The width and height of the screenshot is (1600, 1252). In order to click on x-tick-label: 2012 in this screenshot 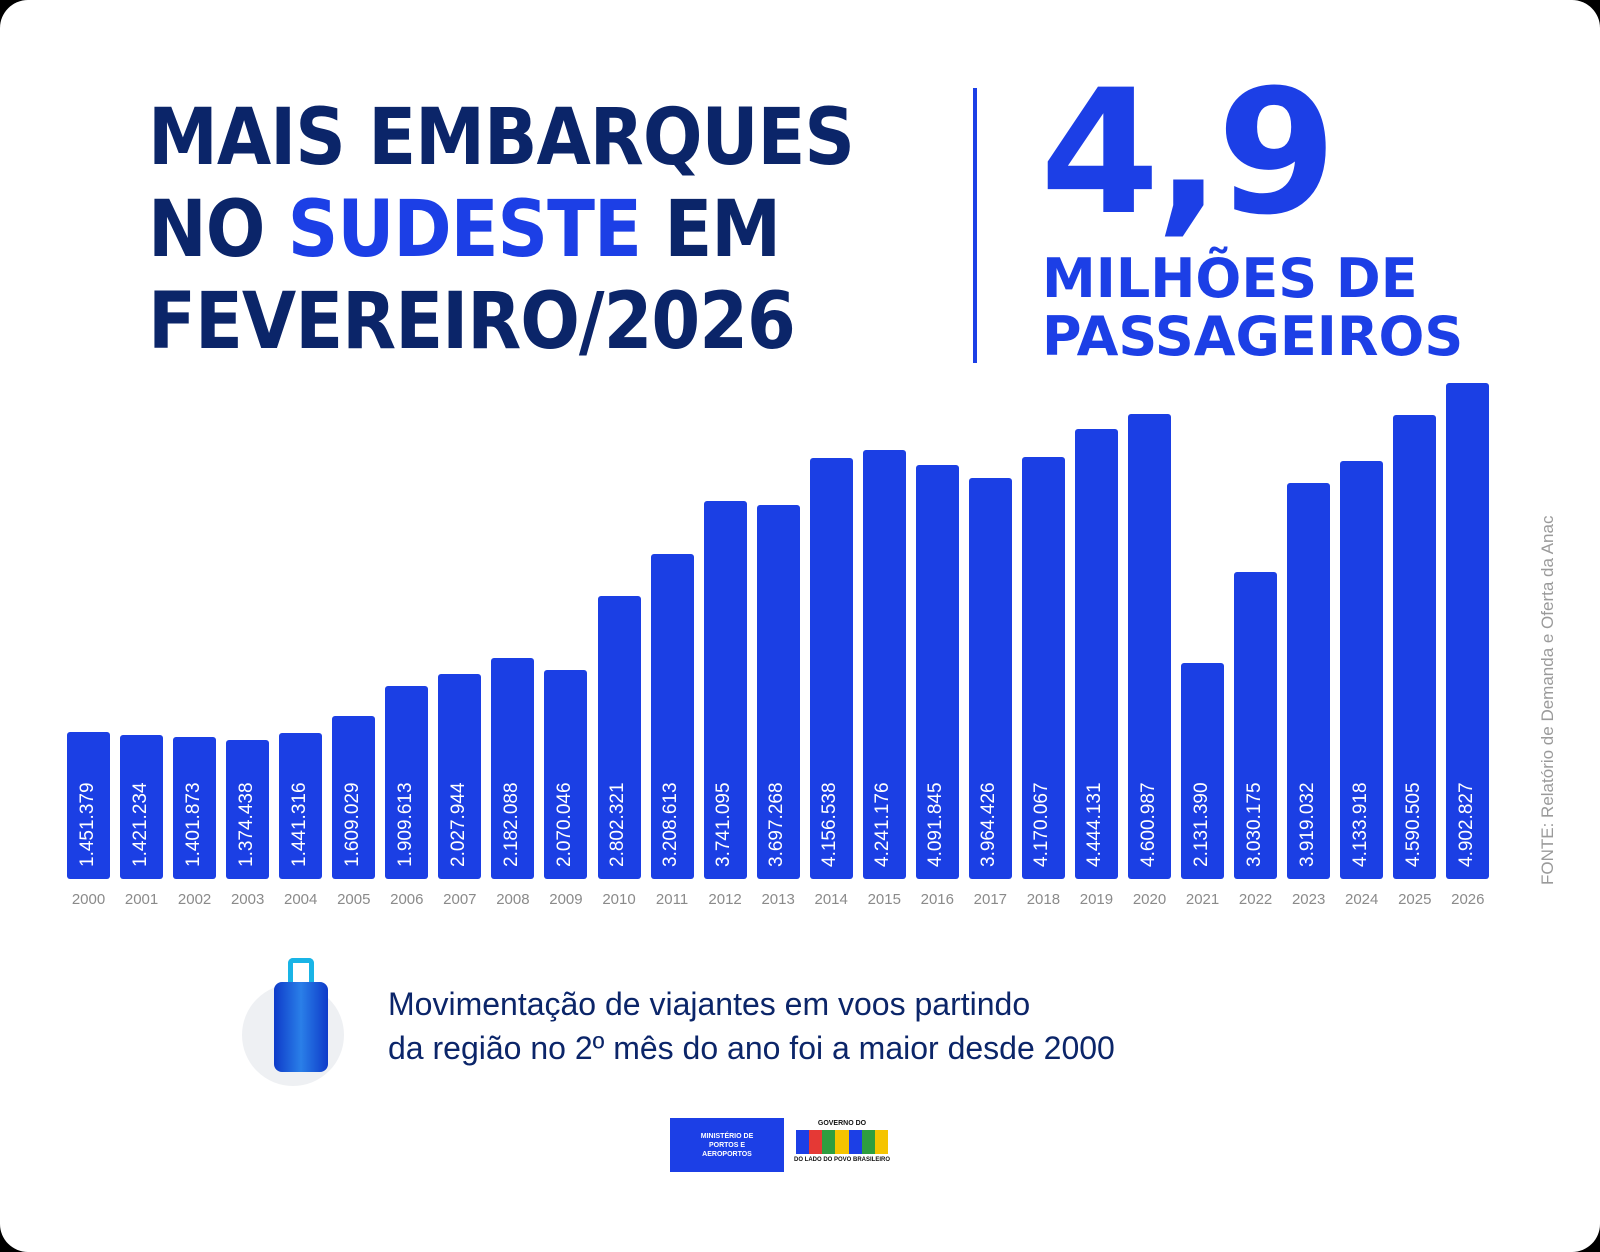, I will do `click(725, 899)`.